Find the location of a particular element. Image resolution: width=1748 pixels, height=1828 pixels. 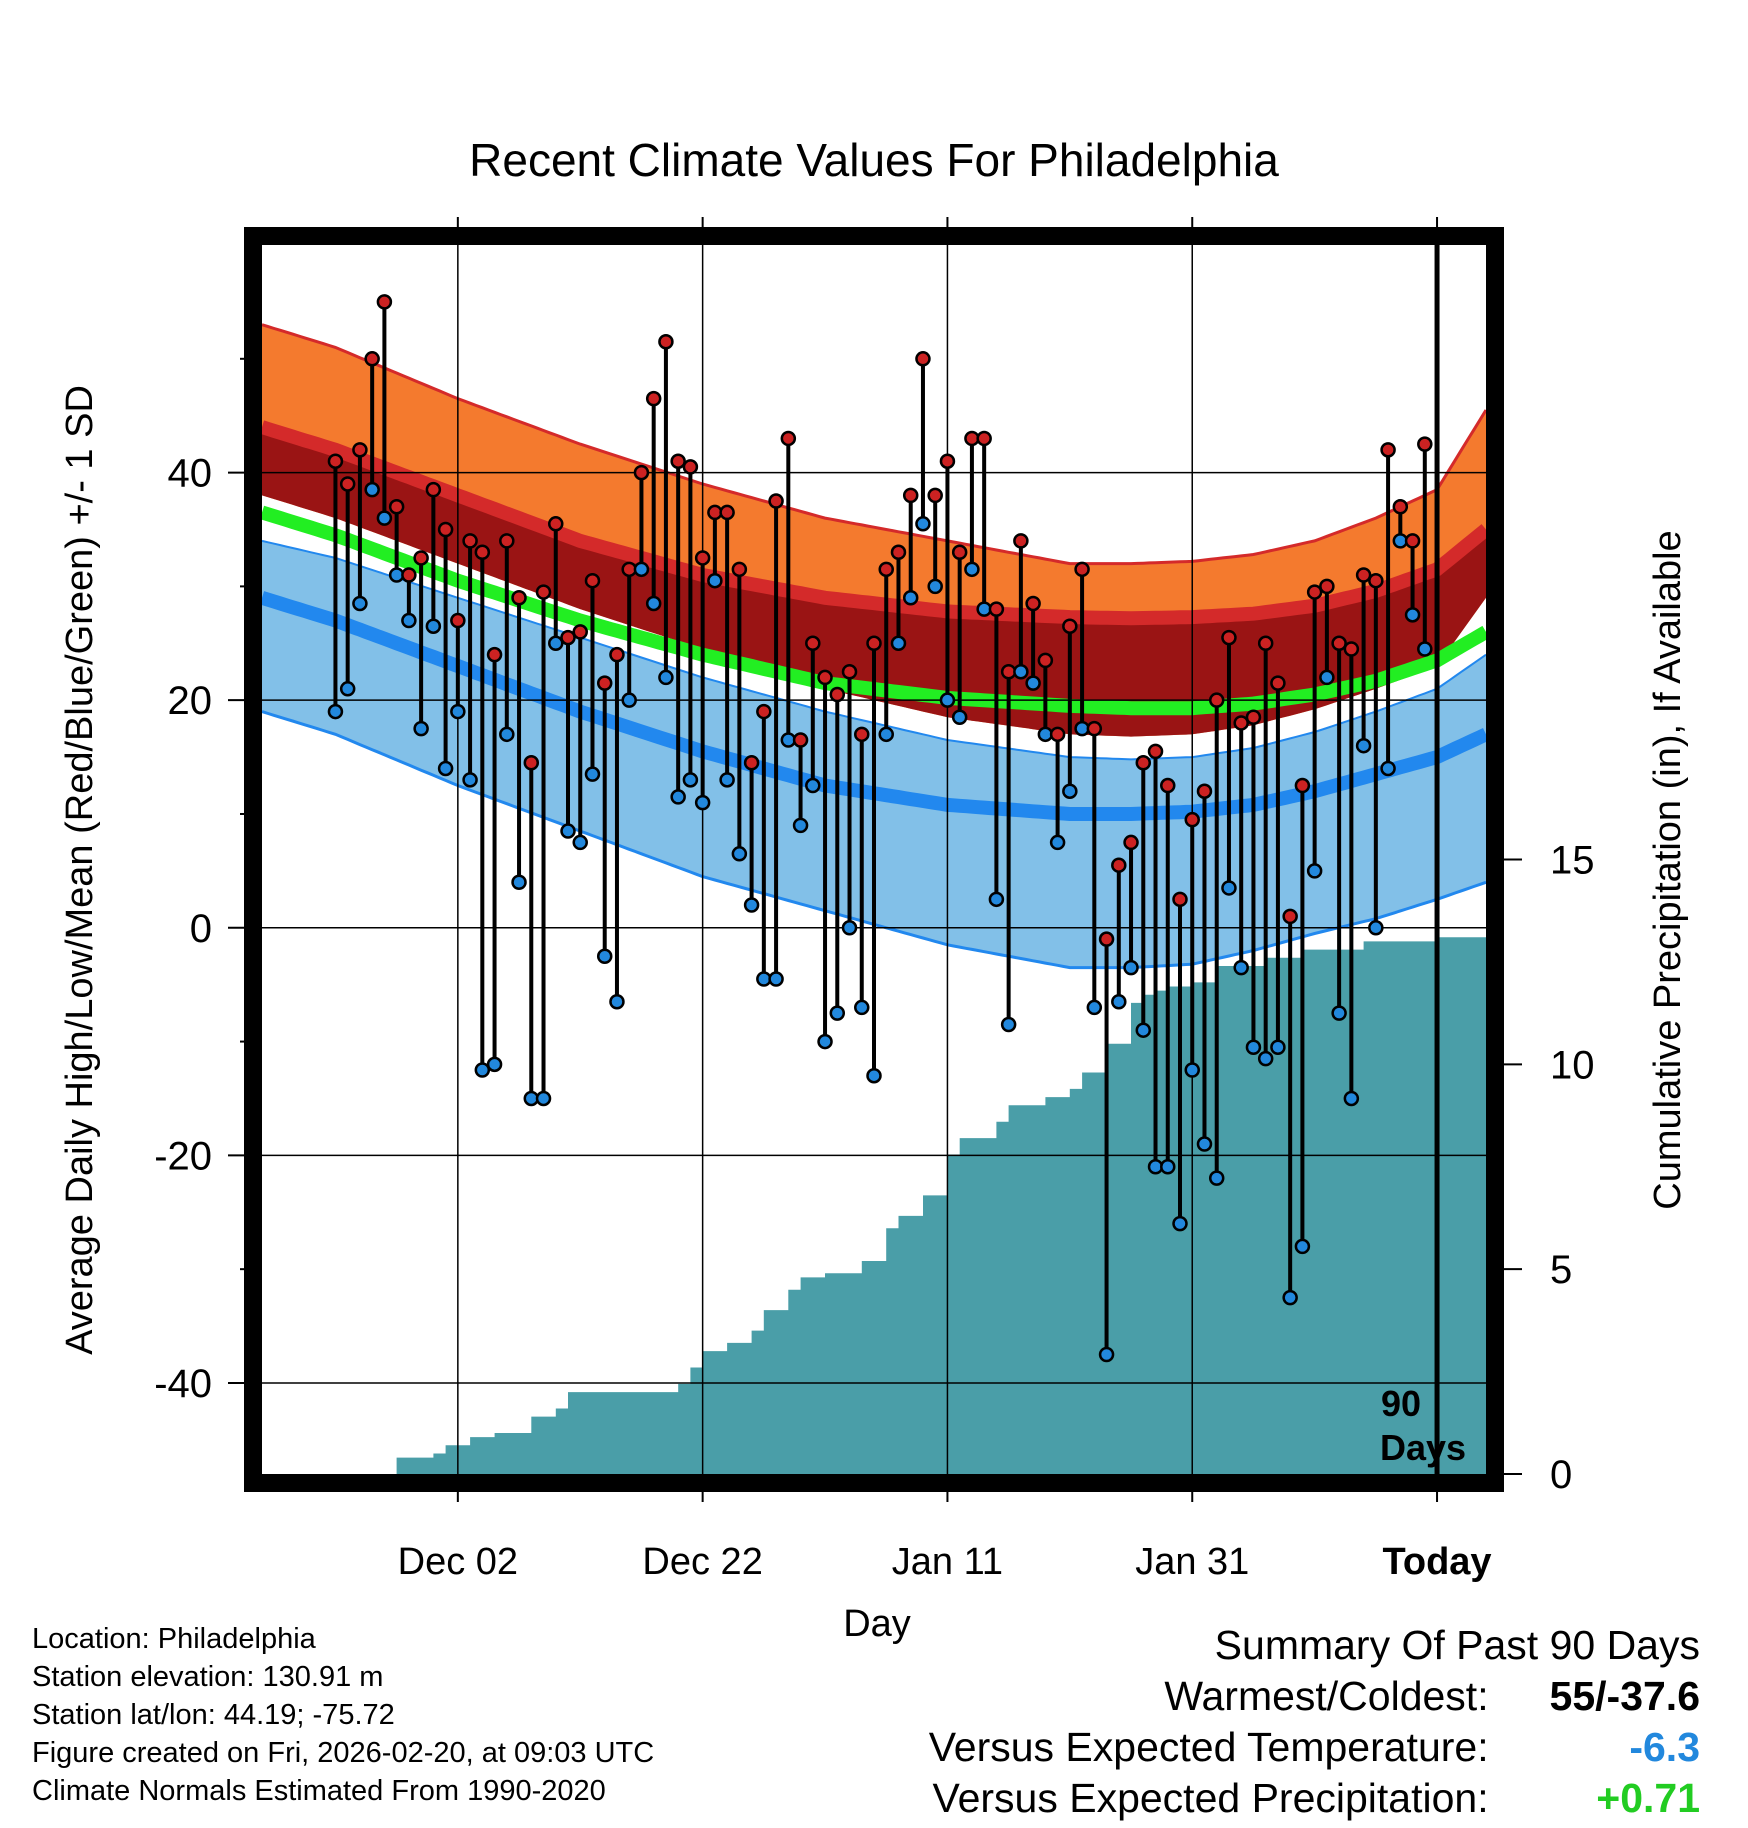

summary-title: Summary Of Past 90 Days is located at coordinates (1457, 1645).